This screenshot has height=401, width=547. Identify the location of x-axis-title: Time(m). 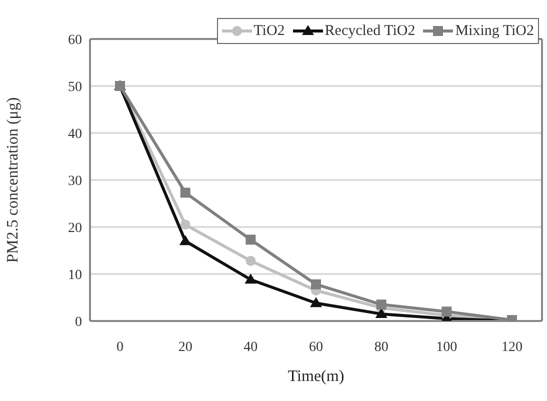
(316, 376).